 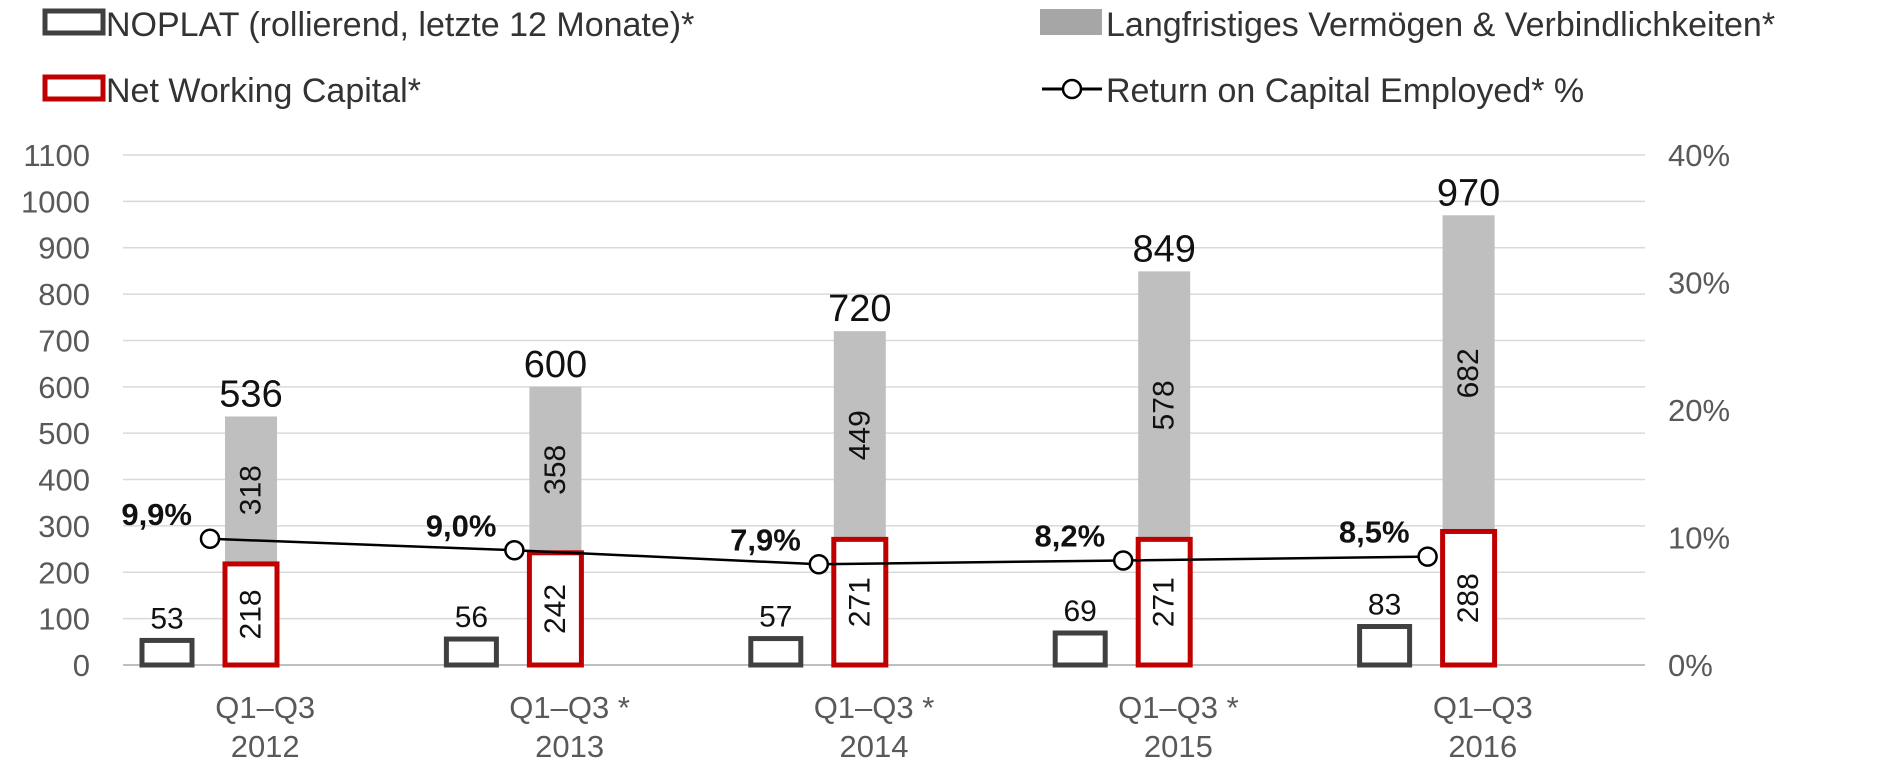 What do you see at coordinates (775, 617) in the screenshot?
I see `data-label-noplat: 57` at bounding box center [775, 617].